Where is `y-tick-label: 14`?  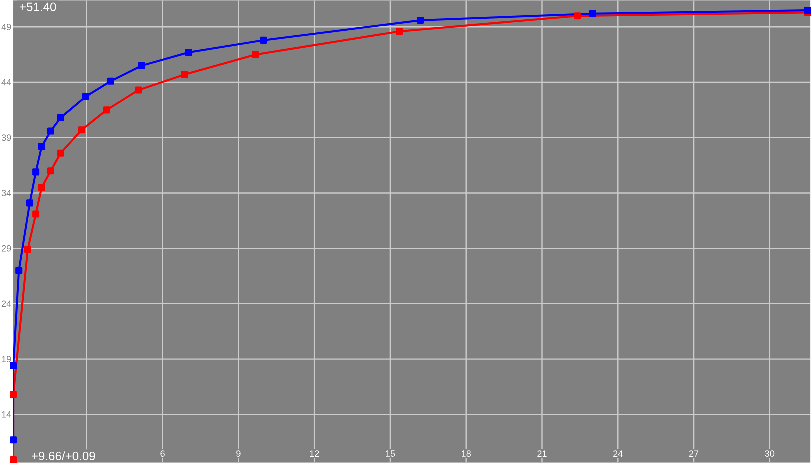
y-tick-label: 14 is located at coordinates (7, 414).